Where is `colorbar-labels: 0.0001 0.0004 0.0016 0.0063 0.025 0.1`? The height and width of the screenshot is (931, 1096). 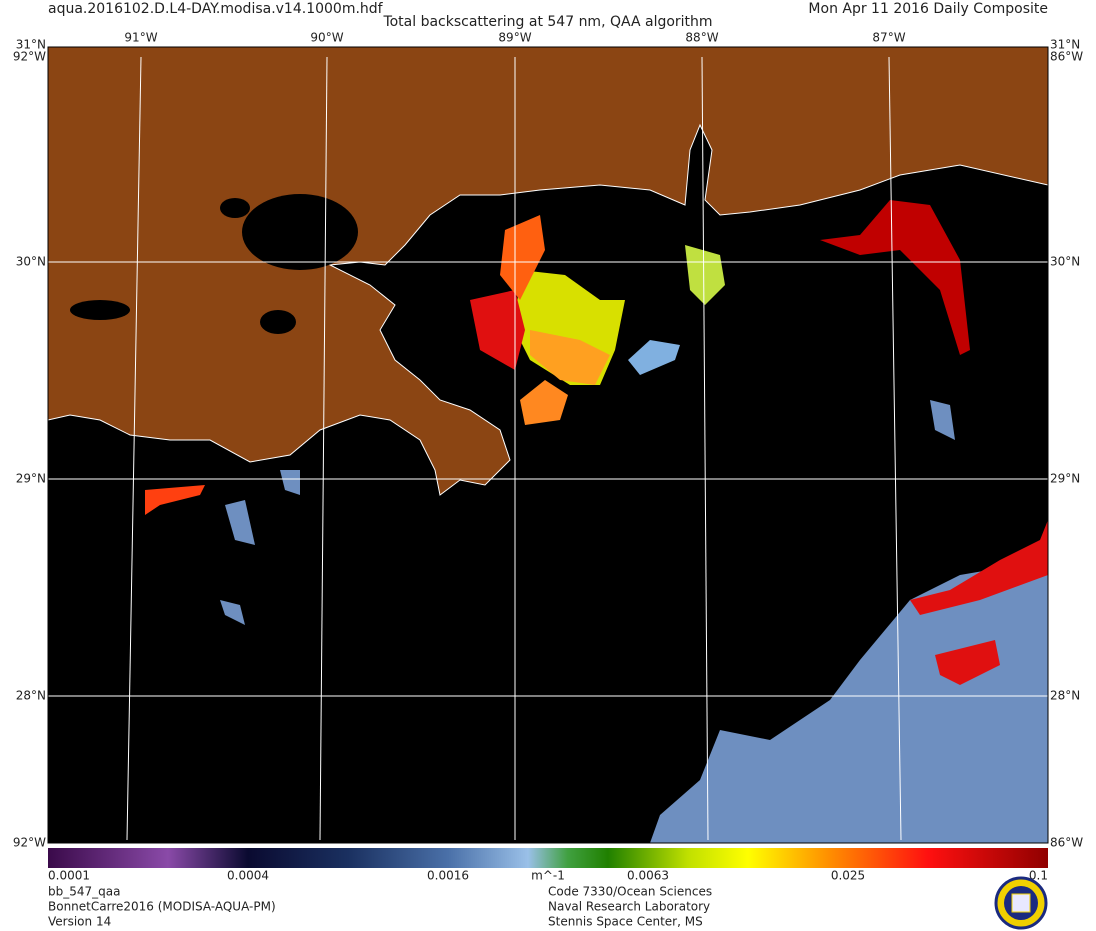
colorbar-labels: 0.0001 0.0004 0.0016 0.0063 0.025 0.1 is located at coordinates (548, 876).